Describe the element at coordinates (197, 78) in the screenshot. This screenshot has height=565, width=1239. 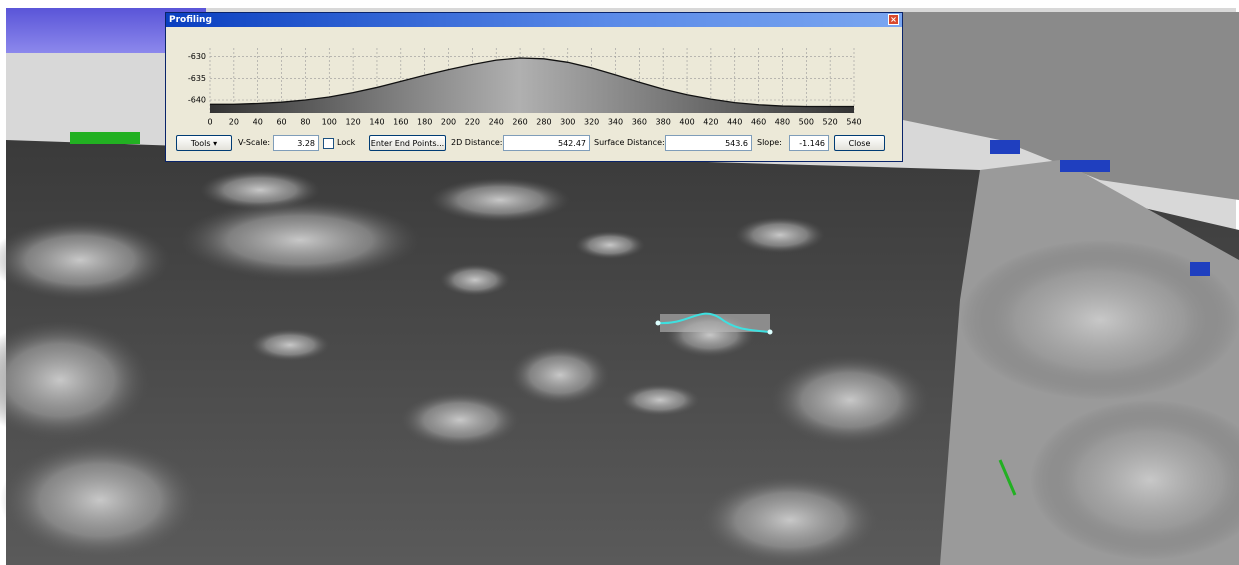
I see `y-tick-label: -635` at that location.